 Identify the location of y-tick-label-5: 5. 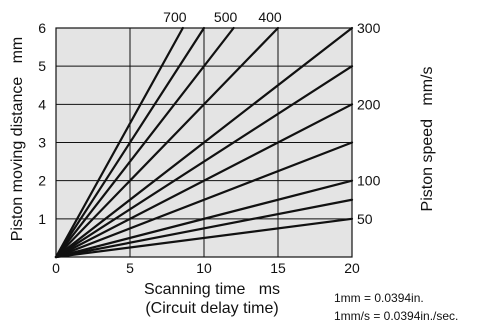
(42, 66).